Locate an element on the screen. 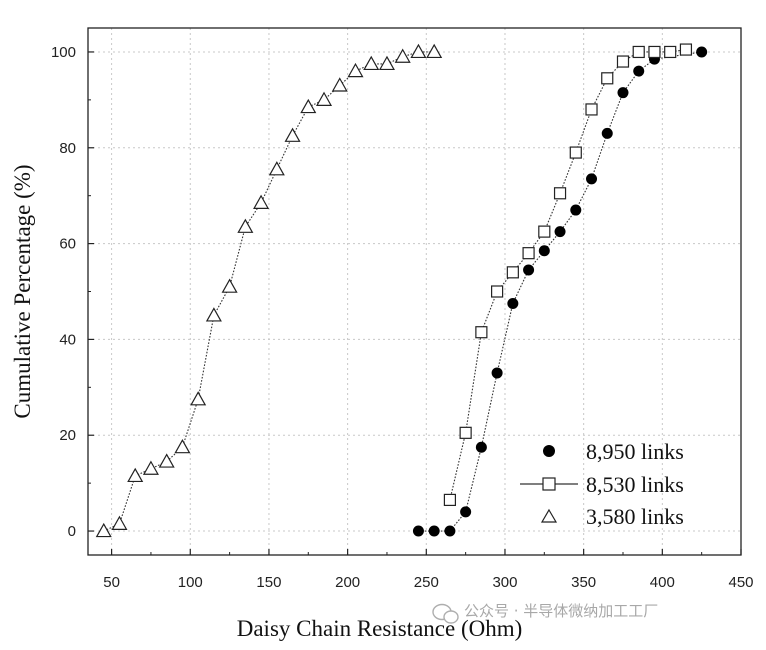  legend-item-3580: 3,580 links is located at coordinates (612, 516).